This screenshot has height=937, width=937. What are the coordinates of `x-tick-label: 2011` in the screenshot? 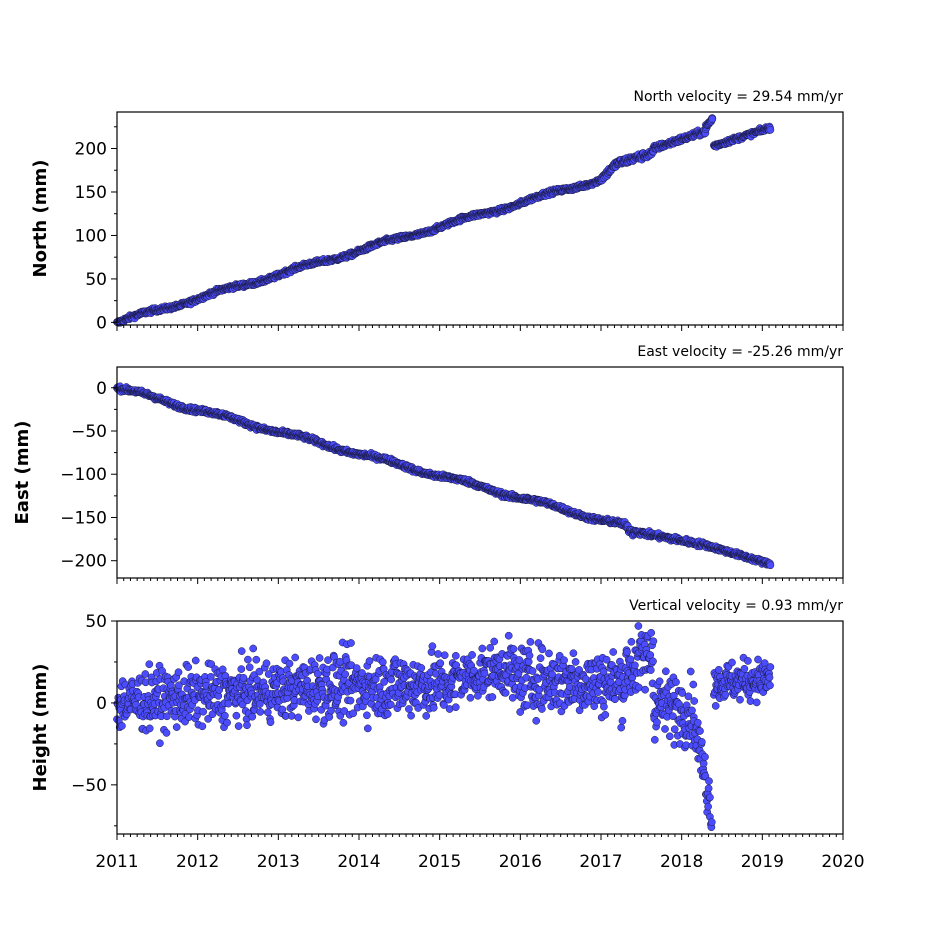 It's located at (116, 862).